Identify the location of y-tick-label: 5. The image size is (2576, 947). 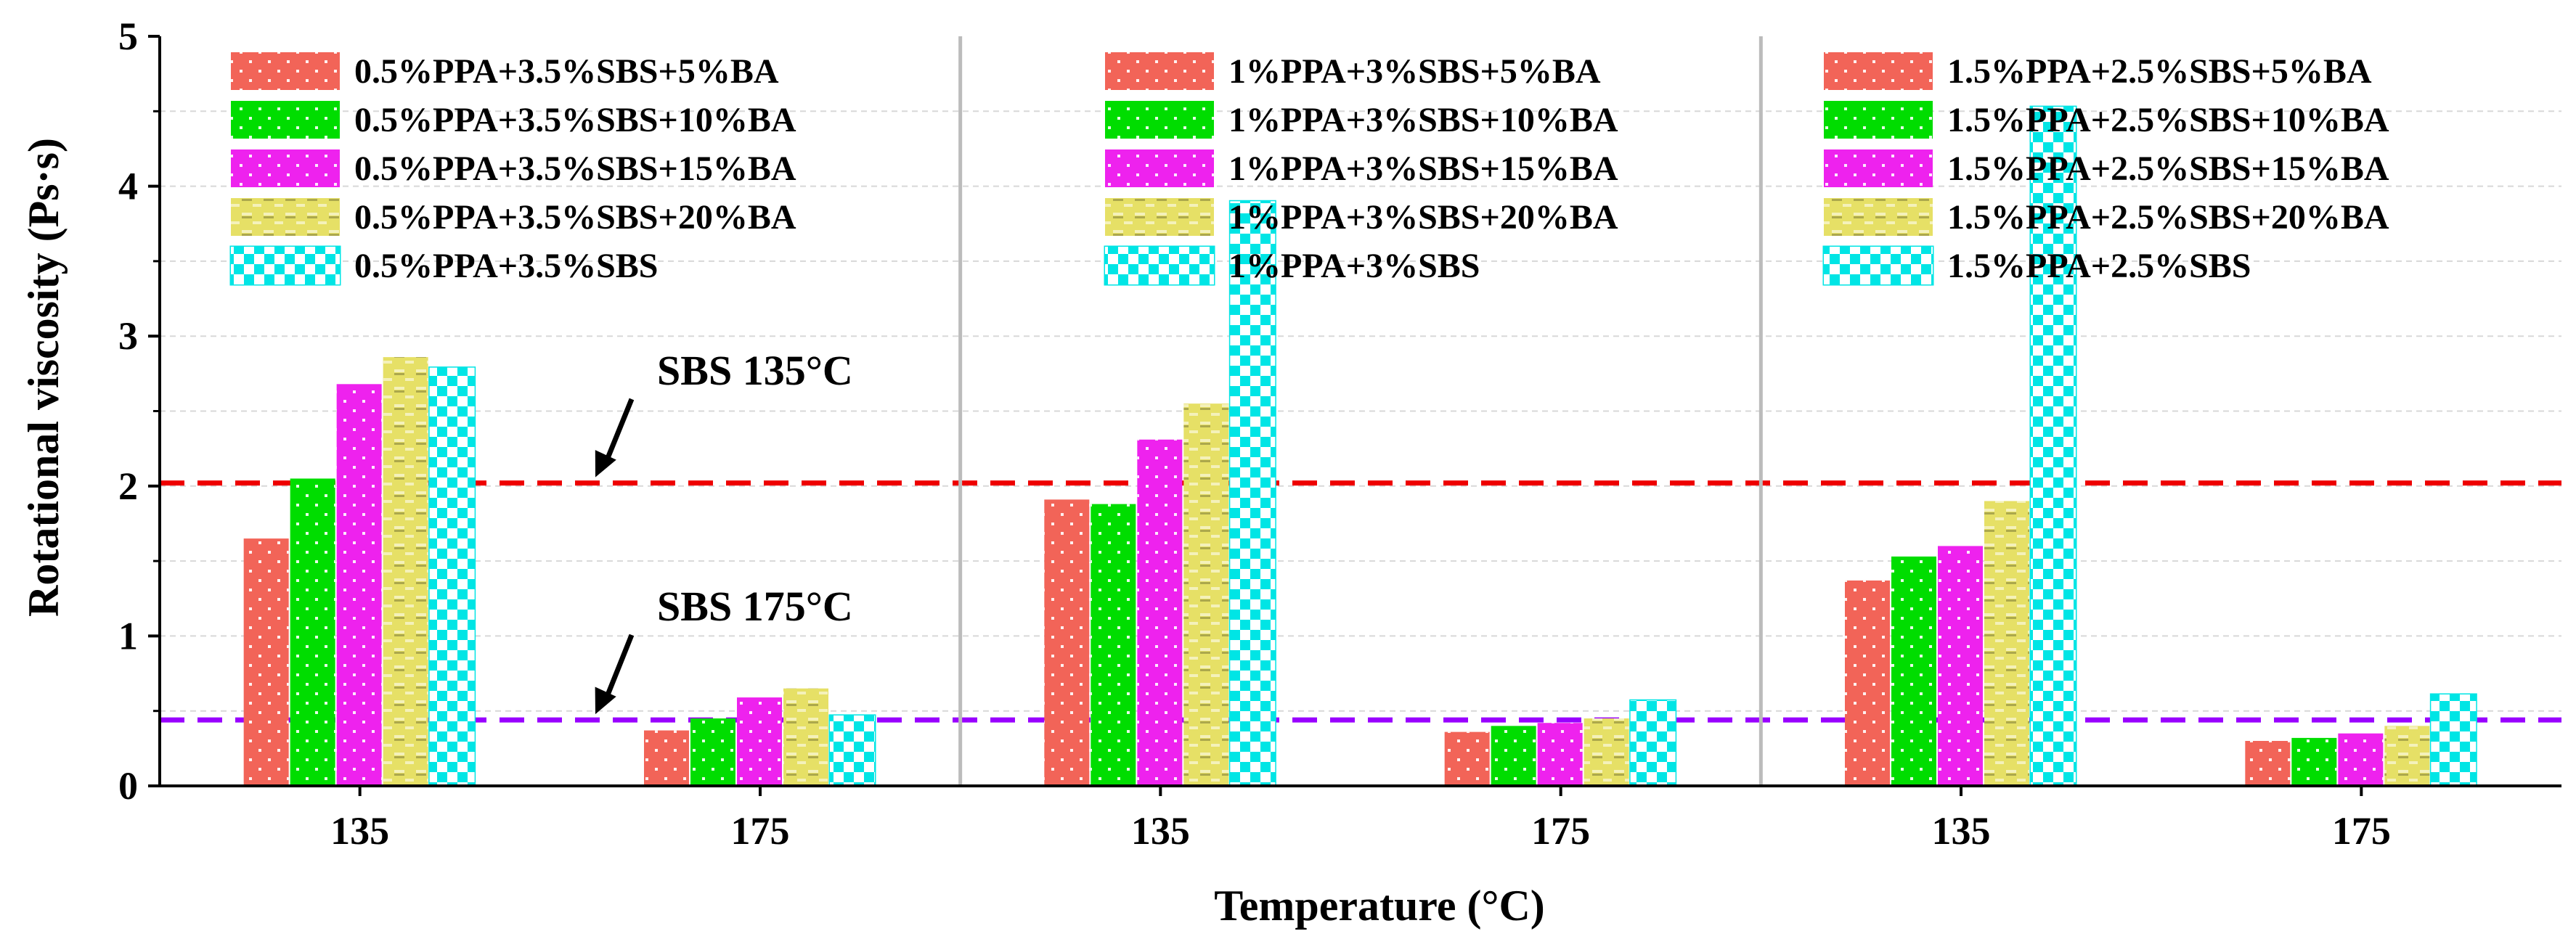
(128, 36).